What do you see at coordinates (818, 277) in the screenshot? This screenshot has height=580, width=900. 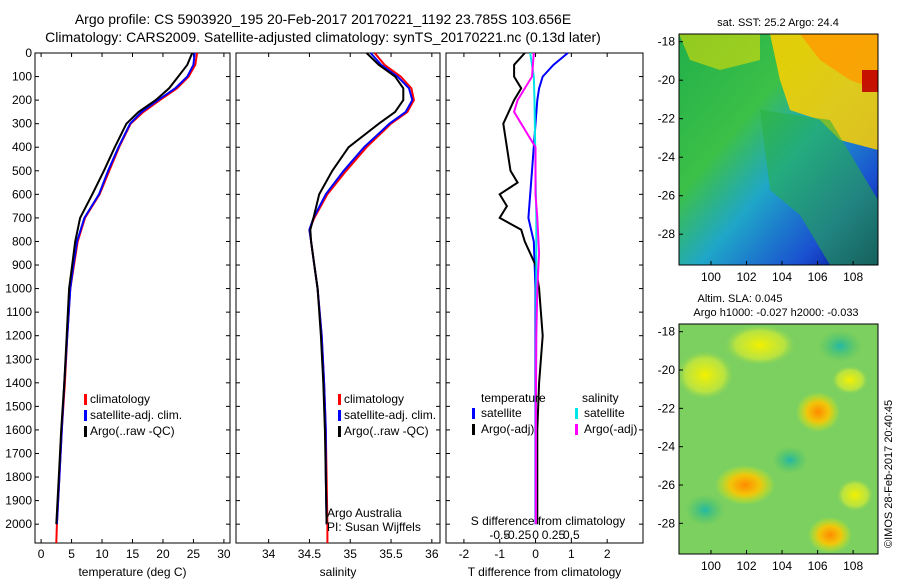 I see `map-x-tick-label-sst-map: 106` at bounding box center [818, 277].